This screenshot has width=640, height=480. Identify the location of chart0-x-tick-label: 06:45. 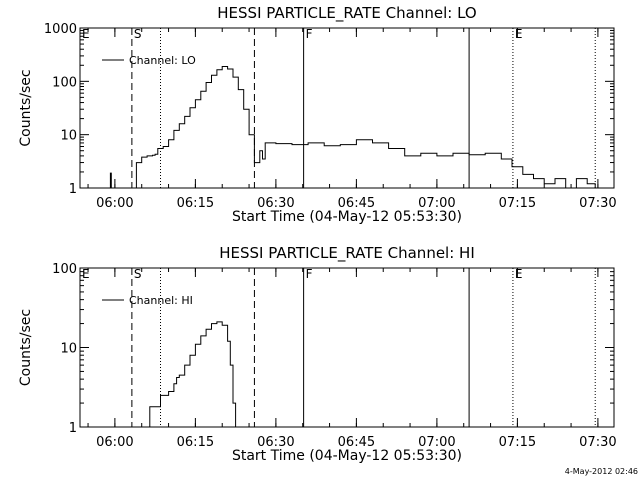
(356, 203).